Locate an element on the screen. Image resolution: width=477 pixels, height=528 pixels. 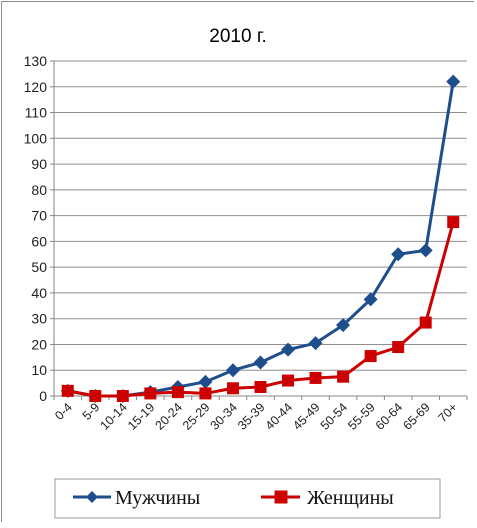
y-tick-label: 90 is located at coordinates (39, 164).